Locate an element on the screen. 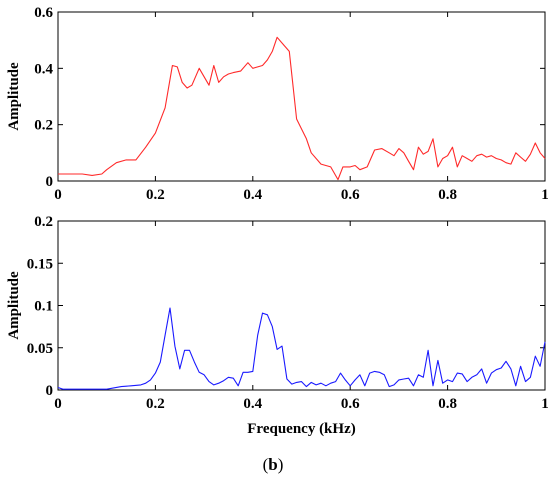  y-tick-label: 0.15 is located at coordinates (40, 264).